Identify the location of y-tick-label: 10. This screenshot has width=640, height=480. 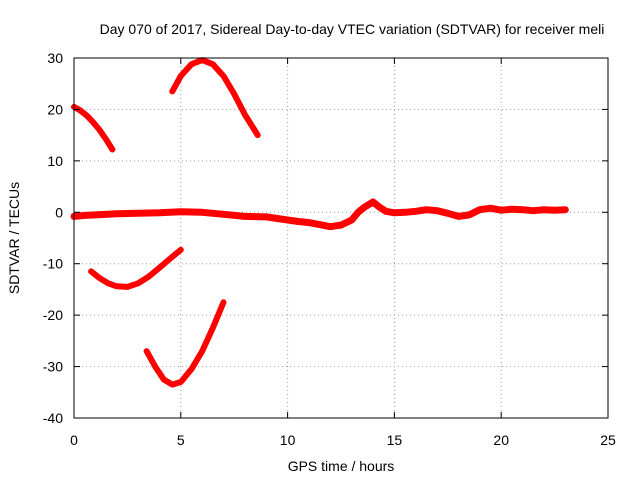
(55, 161).